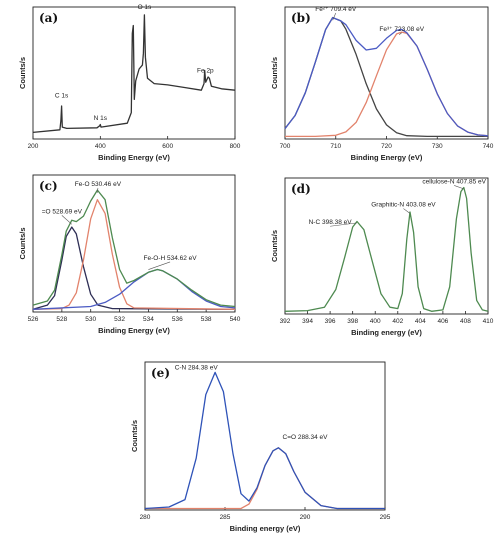  Describe the element at coordinates (401, 29) in the screenshot. I see `peak-annotation: Fe³⁺ 723.08 eV` at that location.